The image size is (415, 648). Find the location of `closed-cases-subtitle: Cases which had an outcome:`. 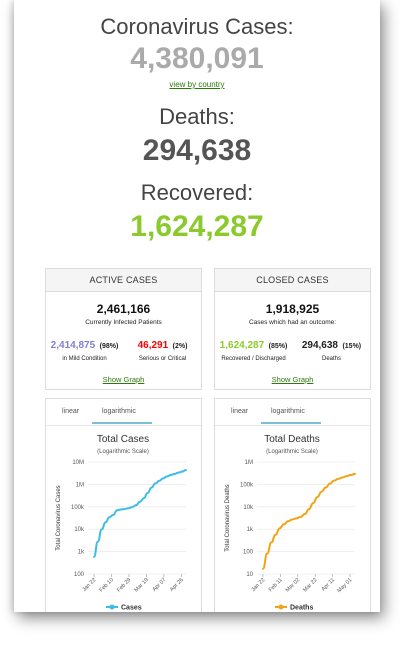

closed-cases-subtitle: Cases which had an outcome: is located at coordinates (292, 322).